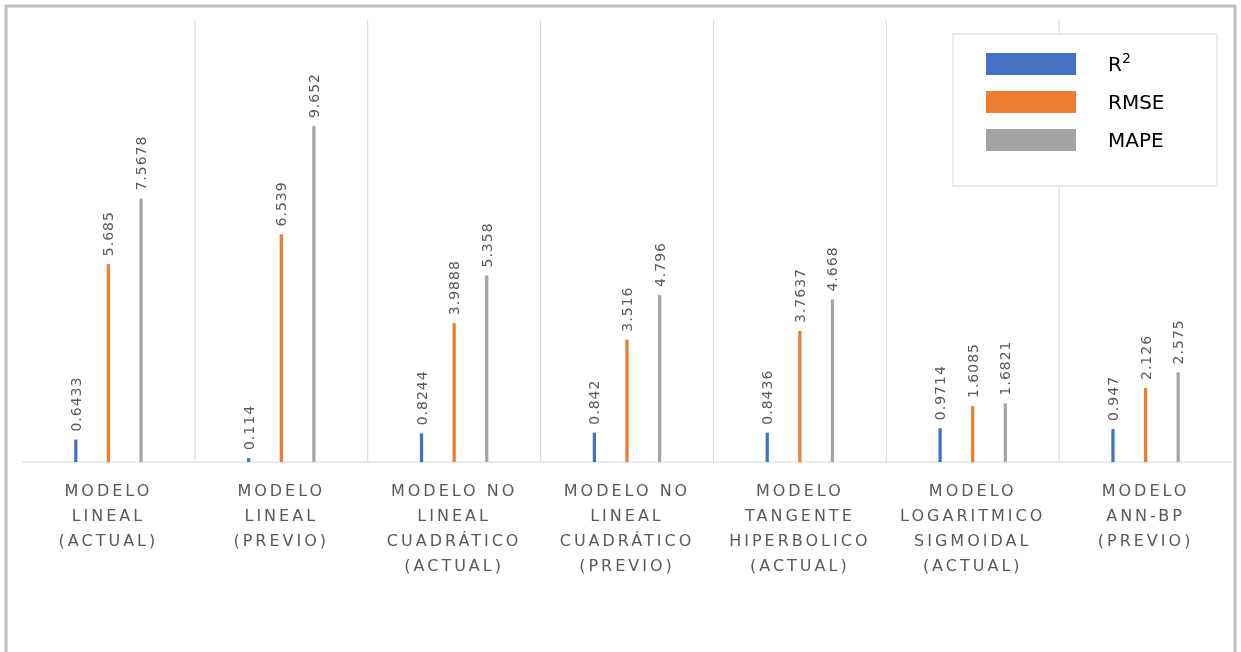  Describe the element at coordinates (767, 397) in the screenshot. I see `data-label: 0.8436` at that location.